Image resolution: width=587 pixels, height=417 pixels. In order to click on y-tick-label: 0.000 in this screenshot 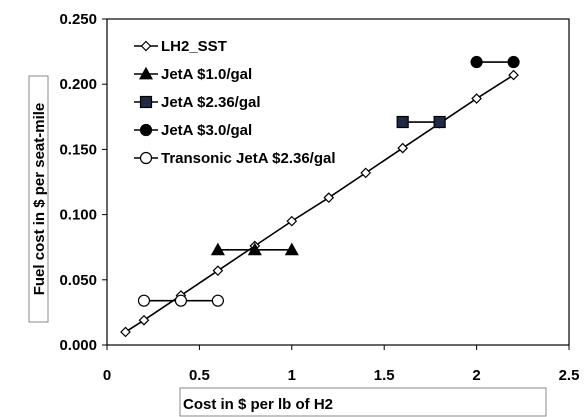, I will do `click(78, 345)`.